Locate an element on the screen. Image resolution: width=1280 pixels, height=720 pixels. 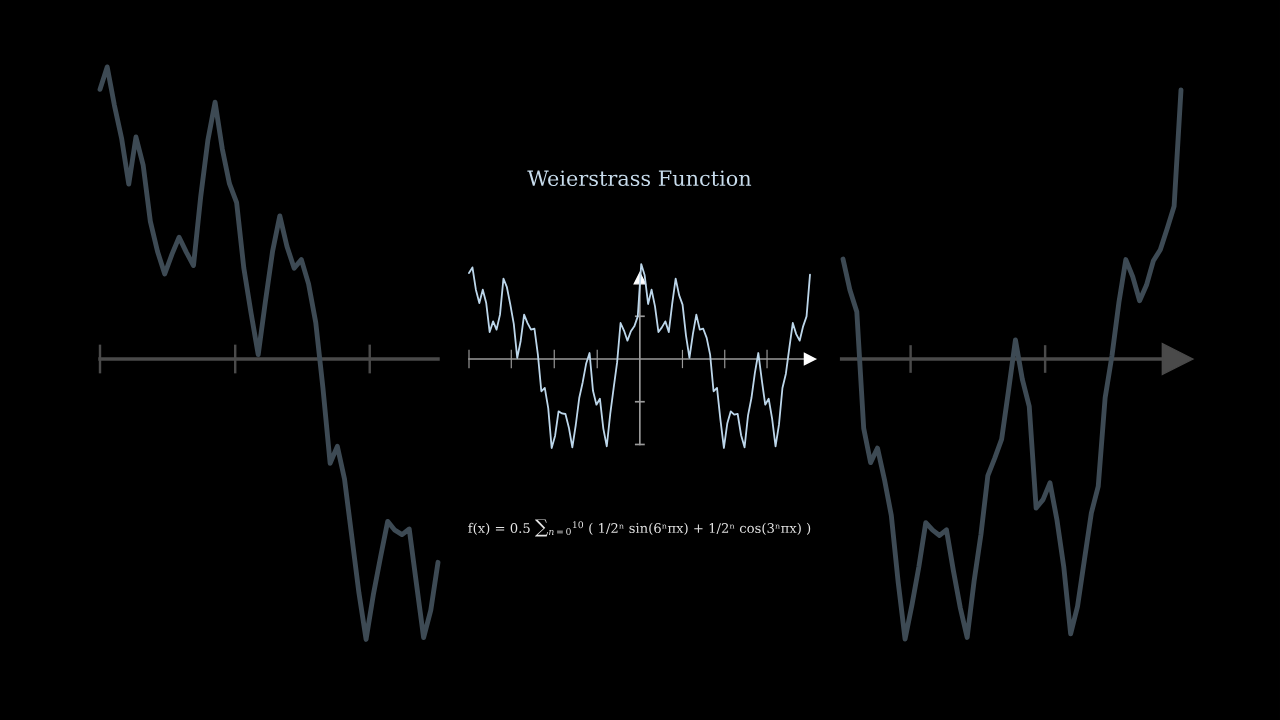
text: f(x) = 0.5 ∑$_{n=0}$$^{10}$ ( 1/2ⁿ sin(6ⁿπx) + 1/2ⁿ cos(3ⁿπx) ) is located at coordinates (639, 528).